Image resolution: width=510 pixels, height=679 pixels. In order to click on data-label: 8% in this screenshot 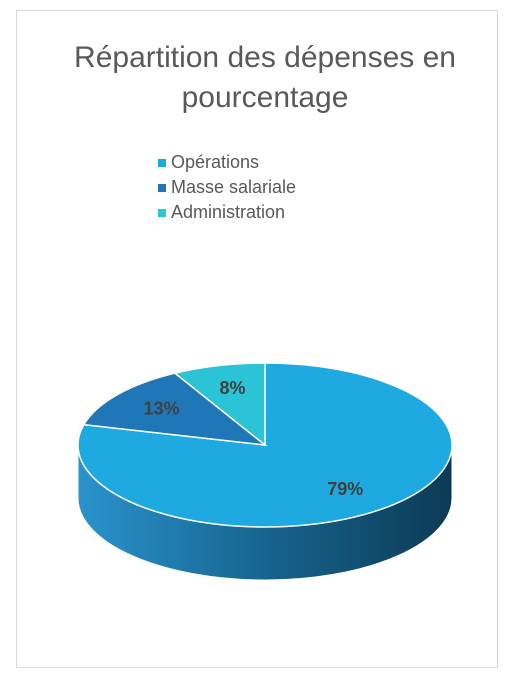, I will do `click(232, 388)`.